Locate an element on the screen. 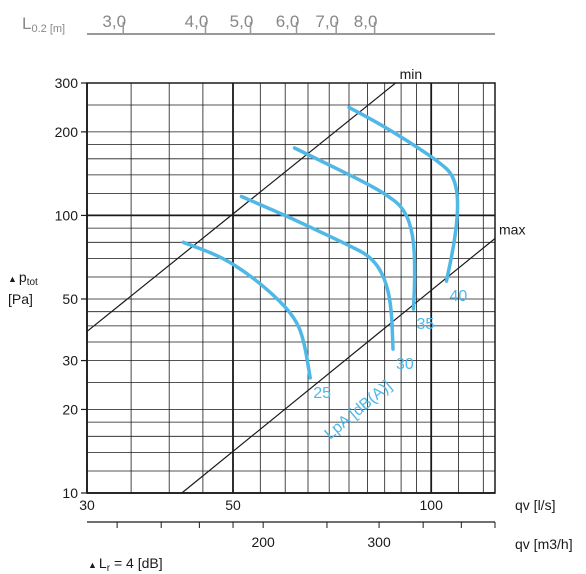 The image size is (586, 574). y-tick-labels: 10 20 30 50 100 200 300 is located at coordinates (71, 288).